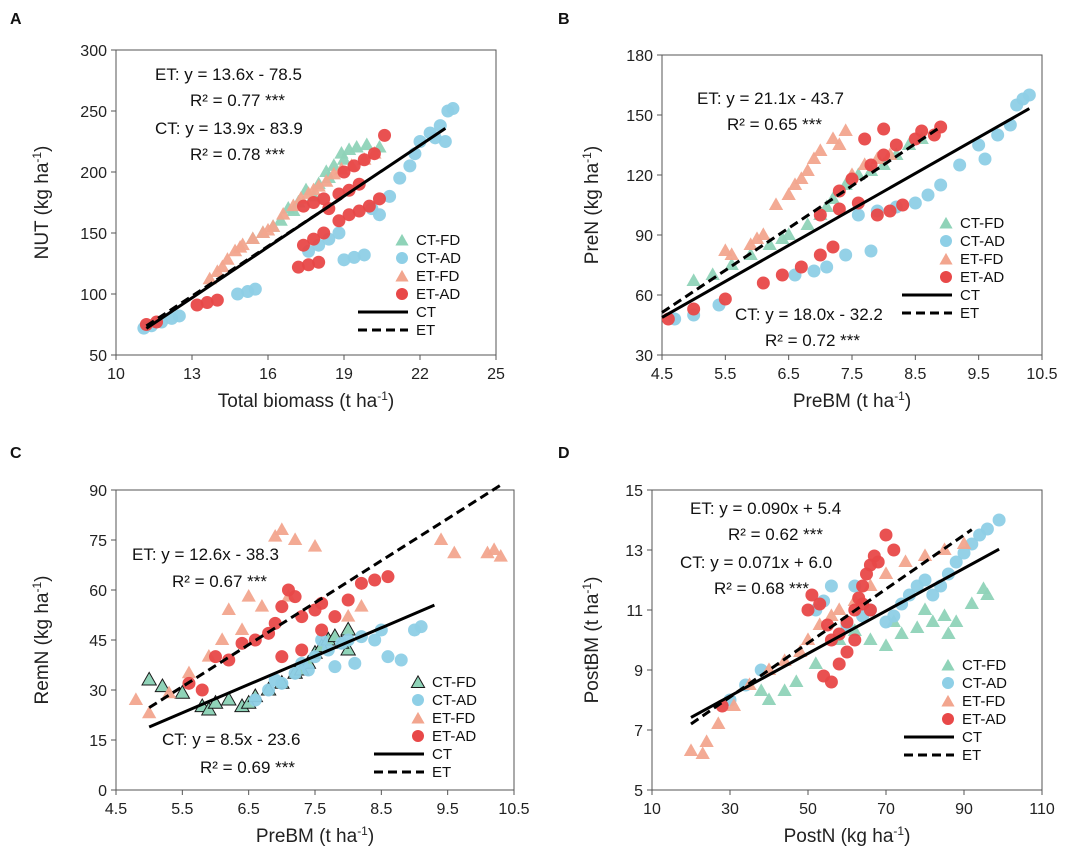 The height and width of the screenshot is (867, 1084). Describe the element at coordinates (948, 683) in the screenshot. I see `panel-d-legend-marker-ct-ad` at that location.